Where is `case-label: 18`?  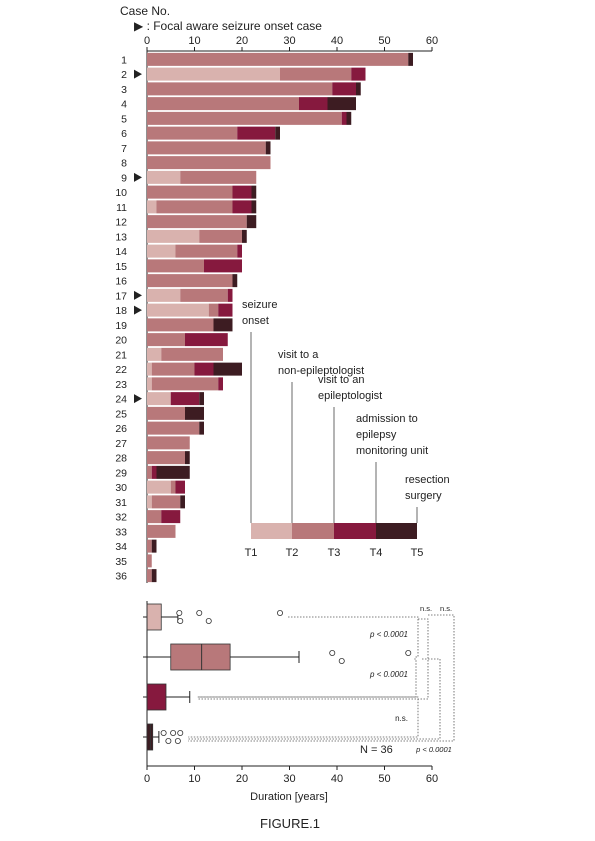 case-label: 18 is located at coordinates (121, 311).